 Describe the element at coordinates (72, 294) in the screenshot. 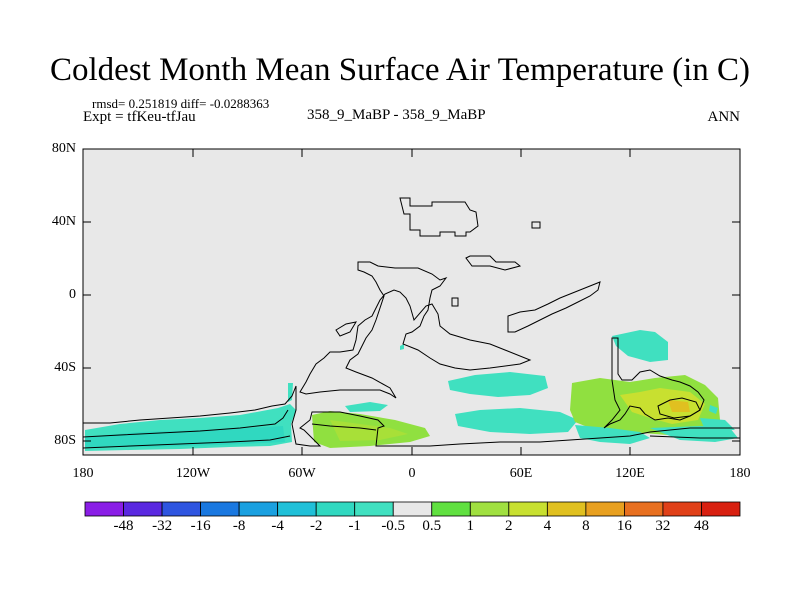

I see `y-label-0: 0` at that location.